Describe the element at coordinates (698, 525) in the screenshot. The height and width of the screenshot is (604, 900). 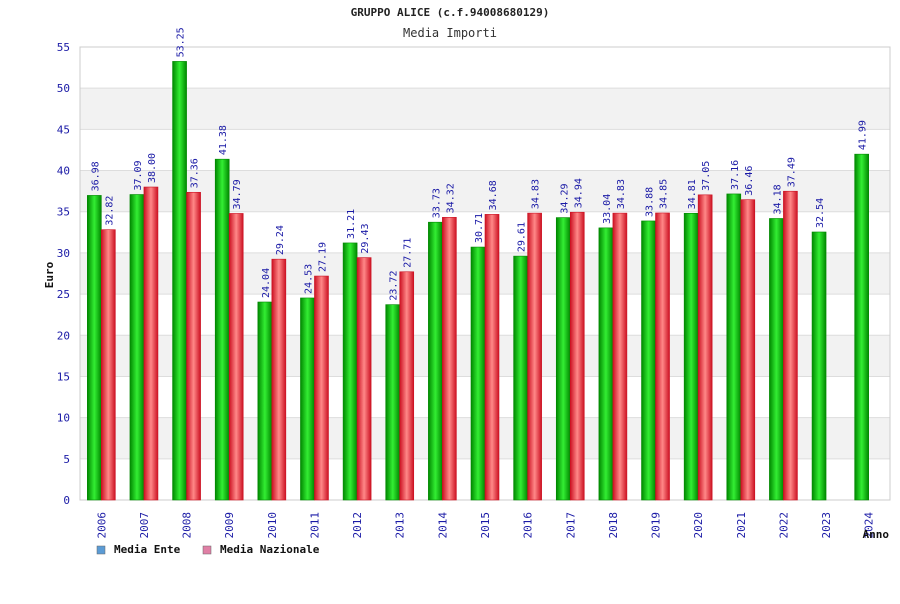
I see `x-tick-label: 2020` at that location.